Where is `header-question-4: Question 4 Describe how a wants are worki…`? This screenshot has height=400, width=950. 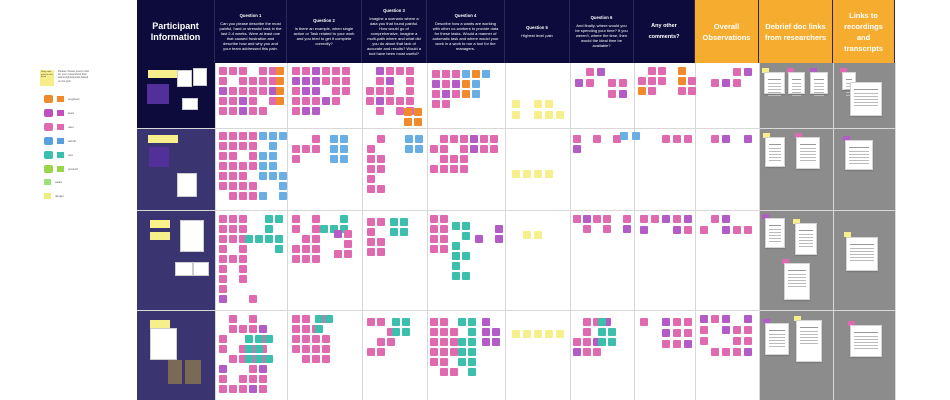 header-question-4: Question 4 Describe how a wants are worki… is located at coordinates (466, 31).